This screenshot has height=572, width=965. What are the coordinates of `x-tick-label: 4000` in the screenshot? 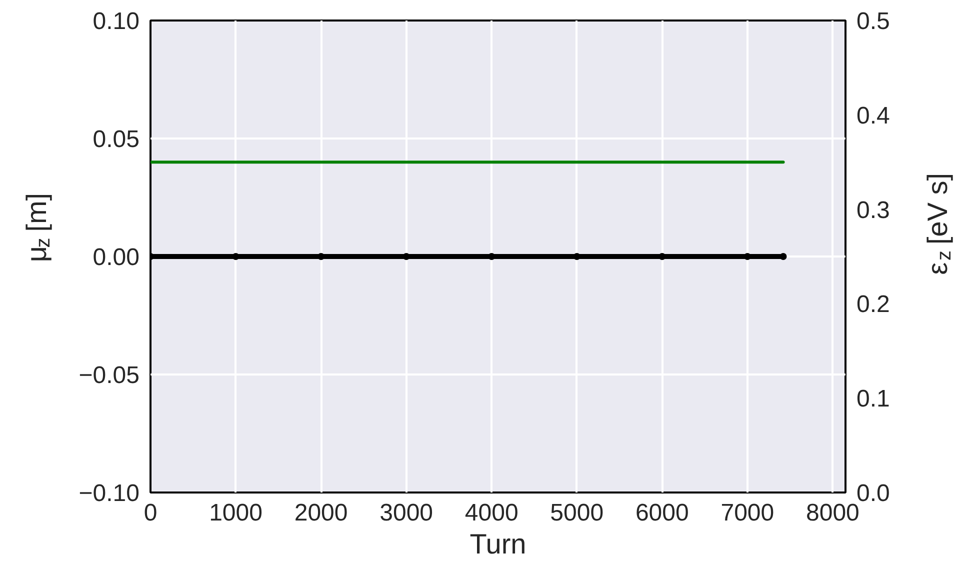 It's located at (491, 513).